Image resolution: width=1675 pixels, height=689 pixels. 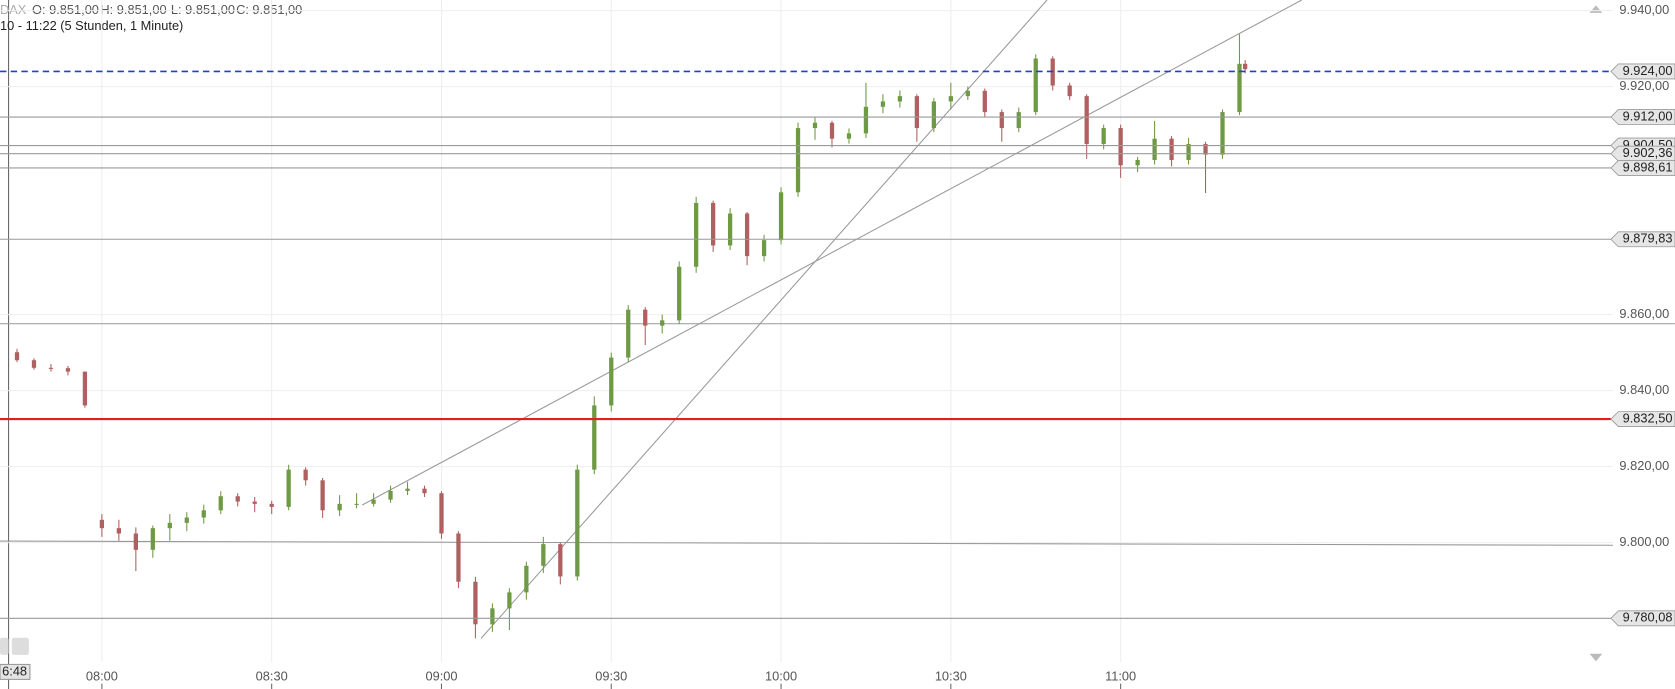 What do you see at coordinates (1644, 389) in the screenshot?
I see `y-tick-label: 9.840,00` at bounding box center [1644, 389].